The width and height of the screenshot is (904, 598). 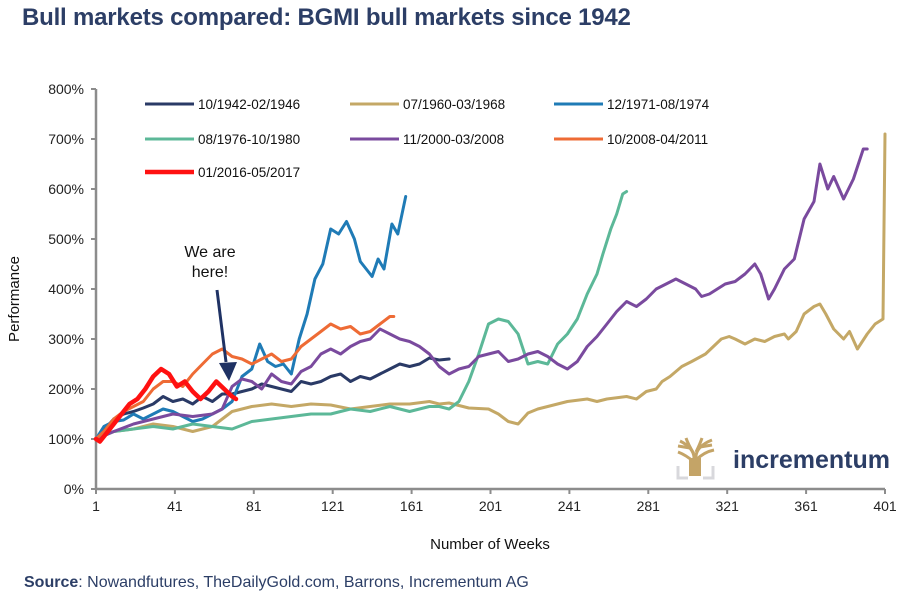 I want to click on legend-label: 08/1976-10/1980, so click(x=249, y=139).